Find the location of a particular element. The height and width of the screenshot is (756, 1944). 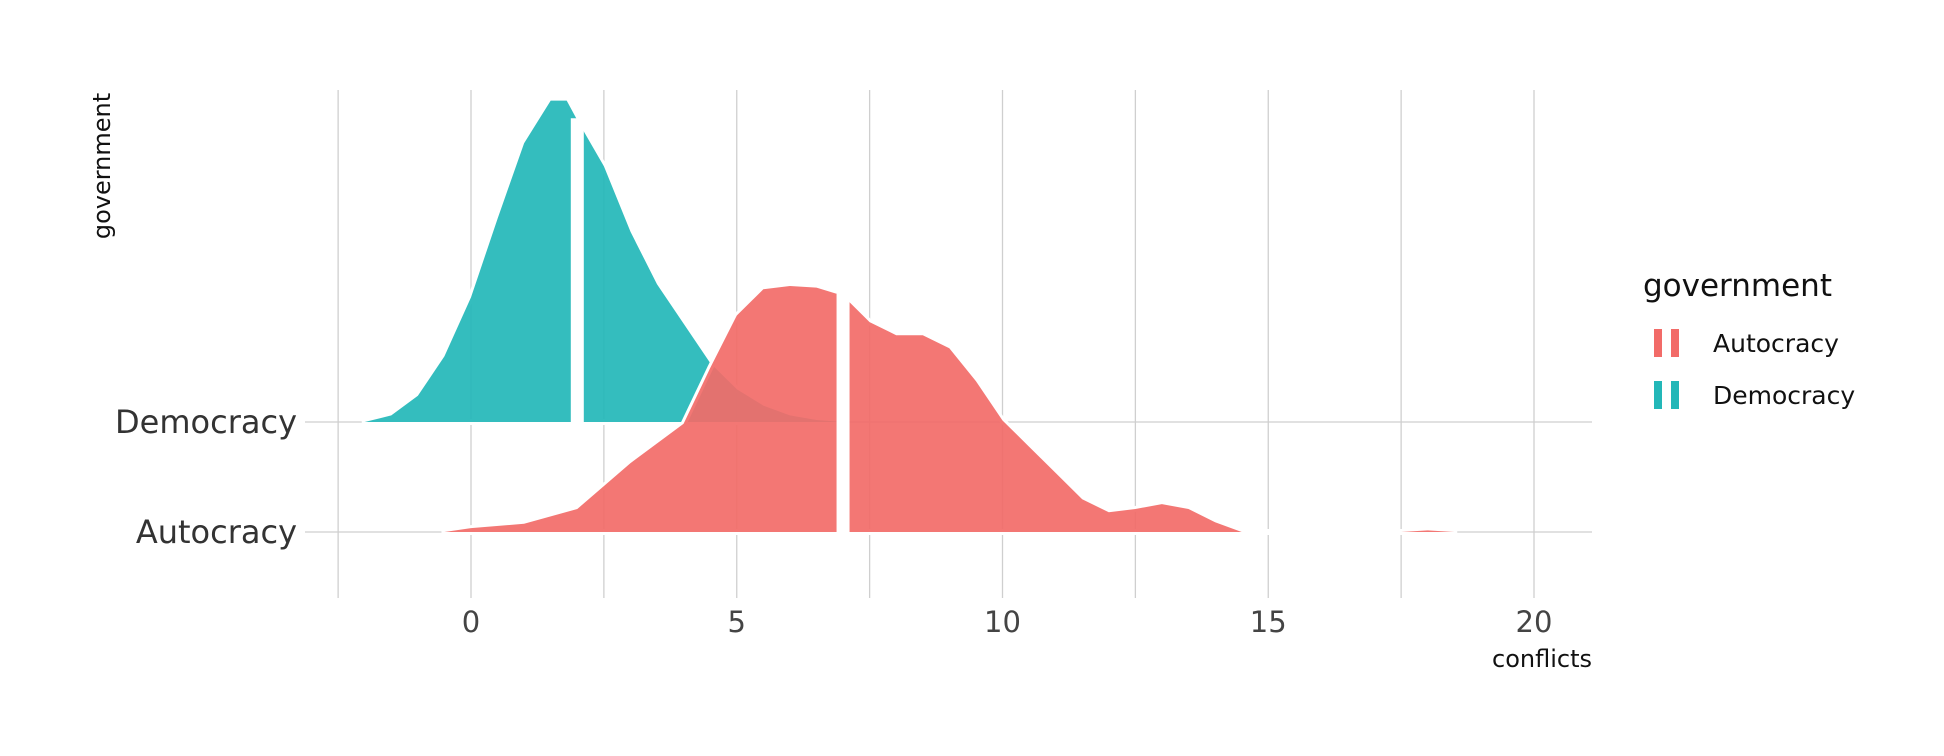

y-tick-label: Autocracy is located at coordinates (216, 532).